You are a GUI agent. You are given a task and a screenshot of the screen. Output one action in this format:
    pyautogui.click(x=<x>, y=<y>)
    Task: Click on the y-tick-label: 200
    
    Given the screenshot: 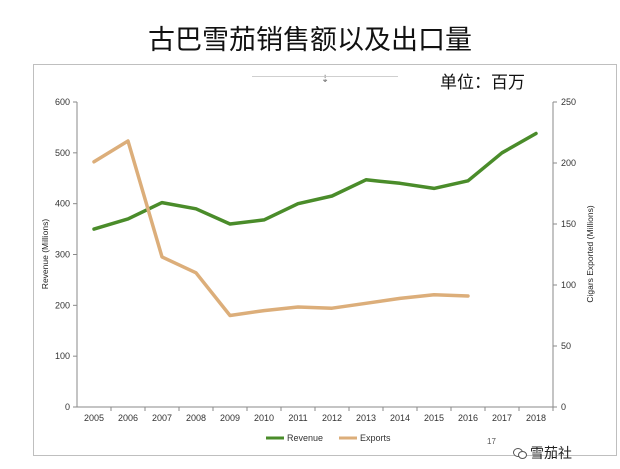 What is the action you would take?
    pyautogui.click(x=62, y=305)
    